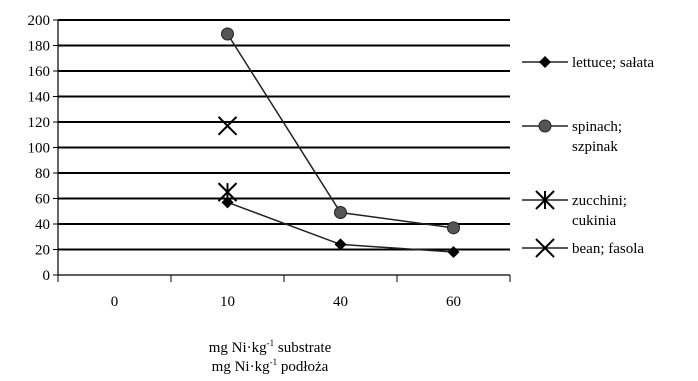  Describe the element at coordinates (545, 126) in the screenshot. I see `legend-marker-circle` at that location.